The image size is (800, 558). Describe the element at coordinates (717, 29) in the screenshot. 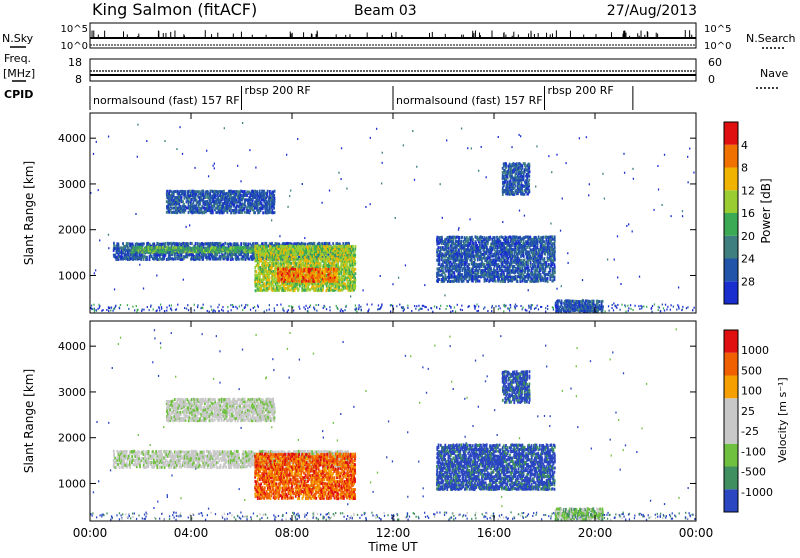

I see `nsearch-tick-top: 10^5` at that location.